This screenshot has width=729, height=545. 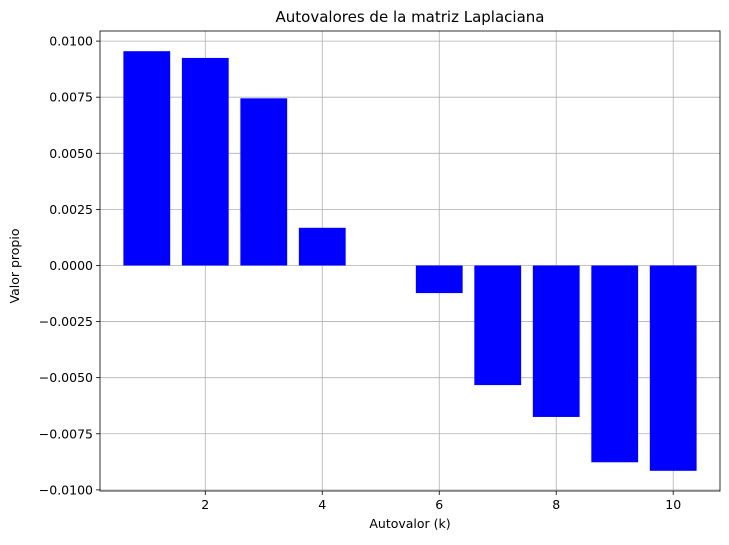 I want to click on x-tick-label: 6, so click(x=439, y=504).